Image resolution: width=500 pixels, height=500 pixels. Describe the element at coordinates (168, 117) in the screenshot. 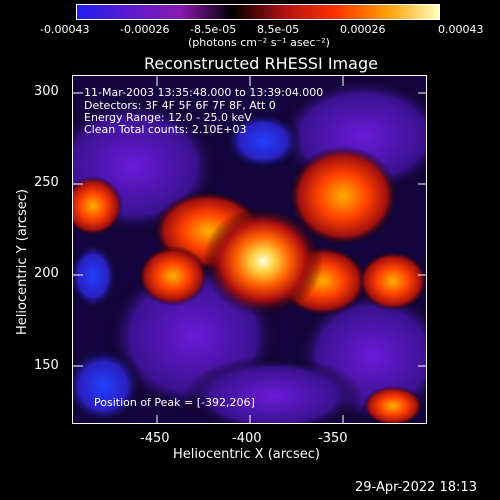

I see `annotation-energy: Energy Range: 12.0 - 25.0 keV` at that location.